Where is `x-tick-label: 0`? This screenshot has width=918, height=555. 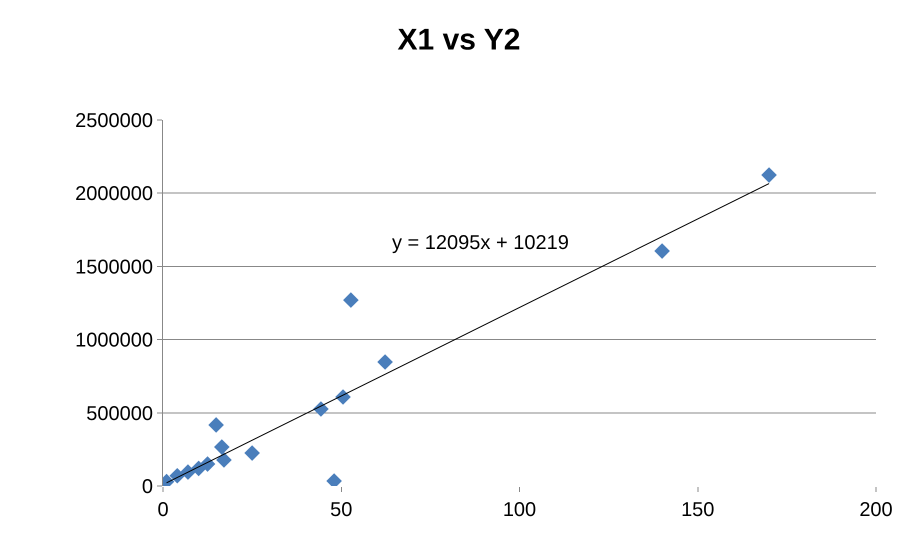
x-tick-label: 0 is located at coordinates (163, 510).